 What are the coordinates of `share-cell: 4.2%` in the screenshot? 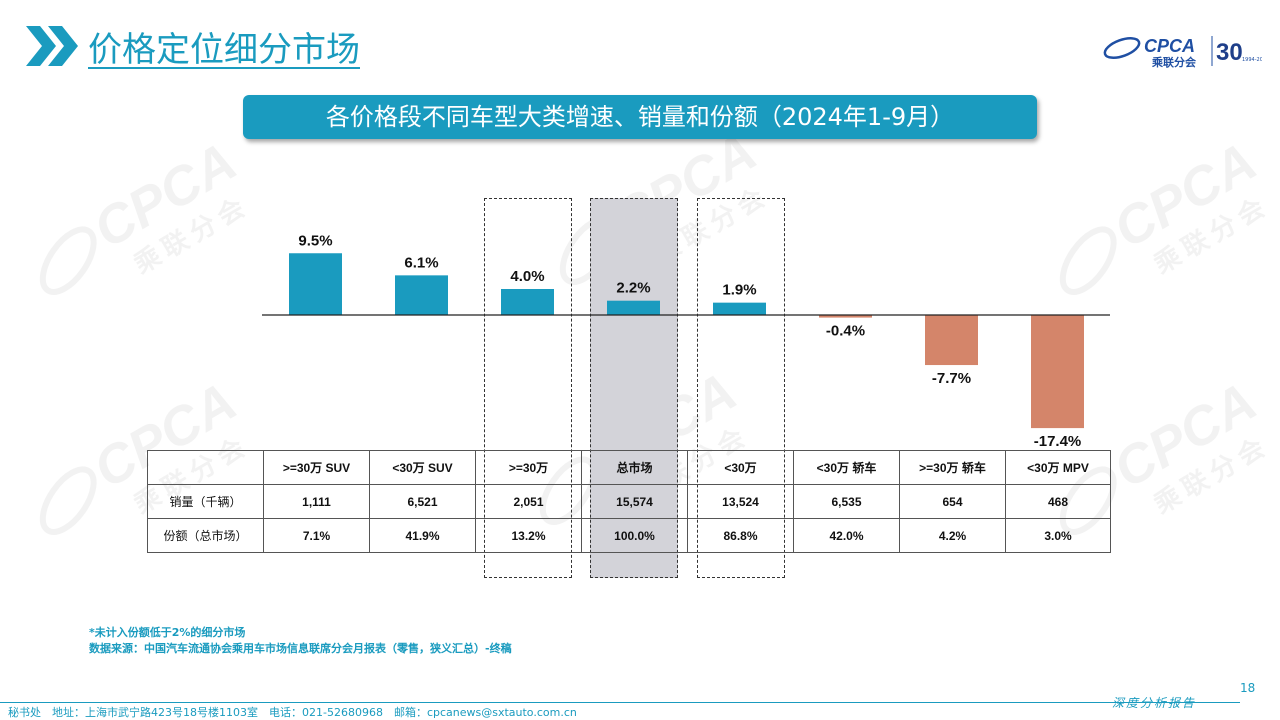 It's located at (952, 535).